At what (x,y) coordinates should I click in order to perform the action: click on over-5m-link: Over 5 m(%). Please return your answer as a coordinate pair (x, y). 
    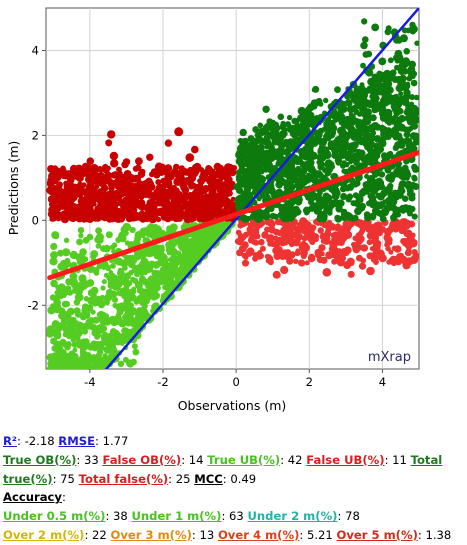
    Looking at the image, I should click on (377, 534).